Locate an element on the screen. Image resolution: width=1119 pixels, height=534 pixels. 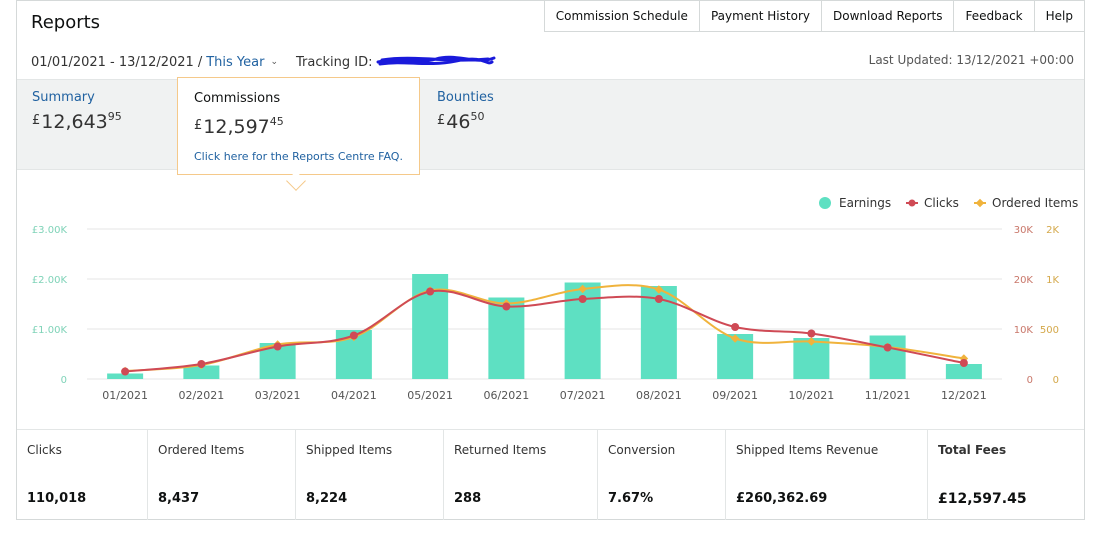
payment-history-button: Payment History is located at coordinates (760, 16).